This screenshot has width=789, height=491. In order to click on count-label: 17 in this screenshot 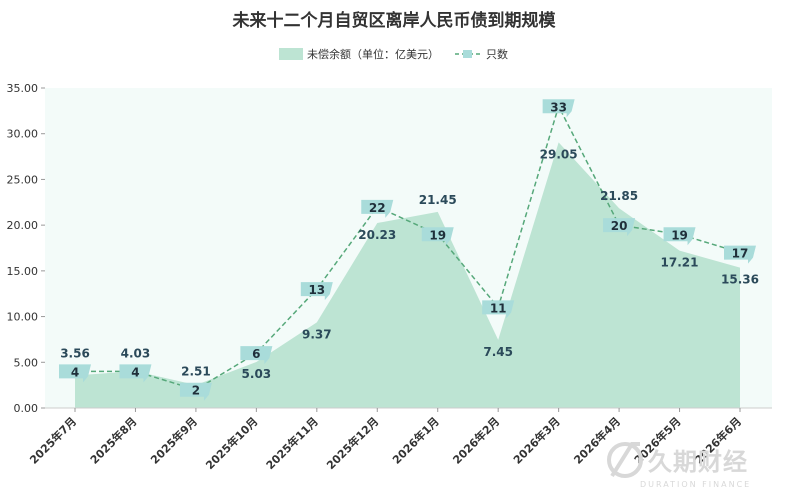, I will do `click(740, 254)`.